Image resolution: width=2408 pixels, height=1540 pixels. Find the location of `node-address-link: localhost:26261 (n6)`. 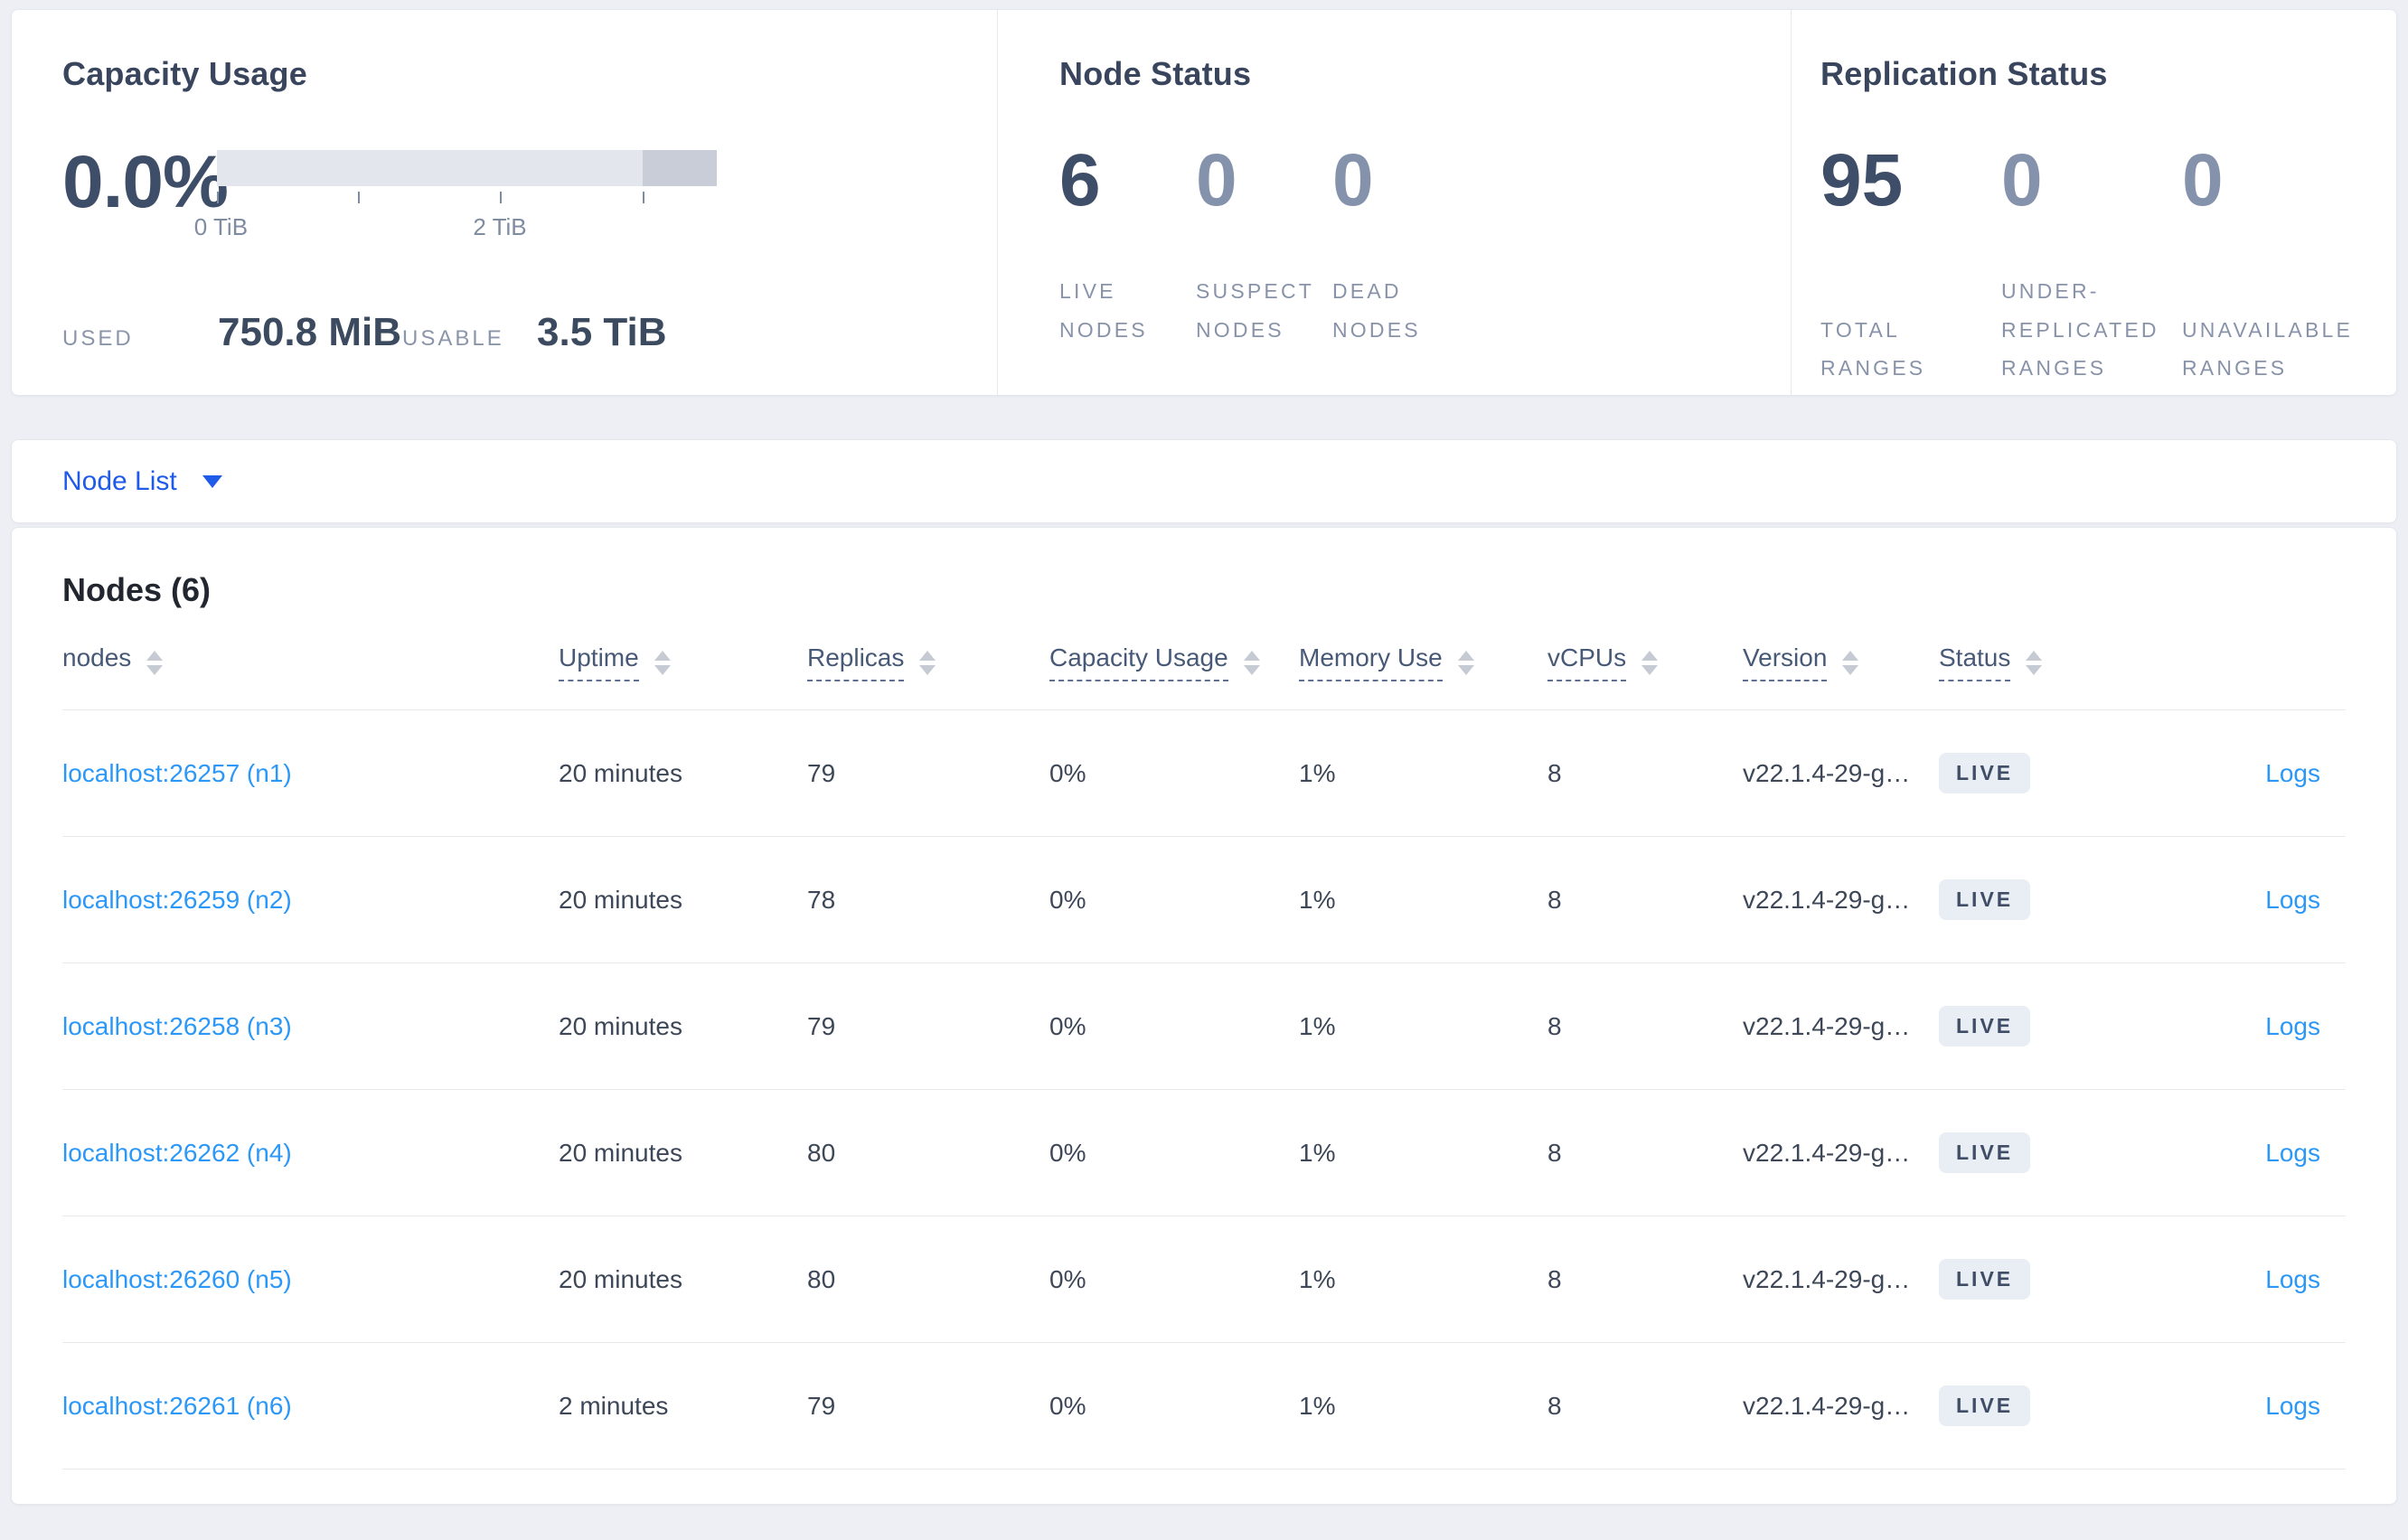

node-address-link: localhost:26261 (n6) is located at coordinates (177, 1405).